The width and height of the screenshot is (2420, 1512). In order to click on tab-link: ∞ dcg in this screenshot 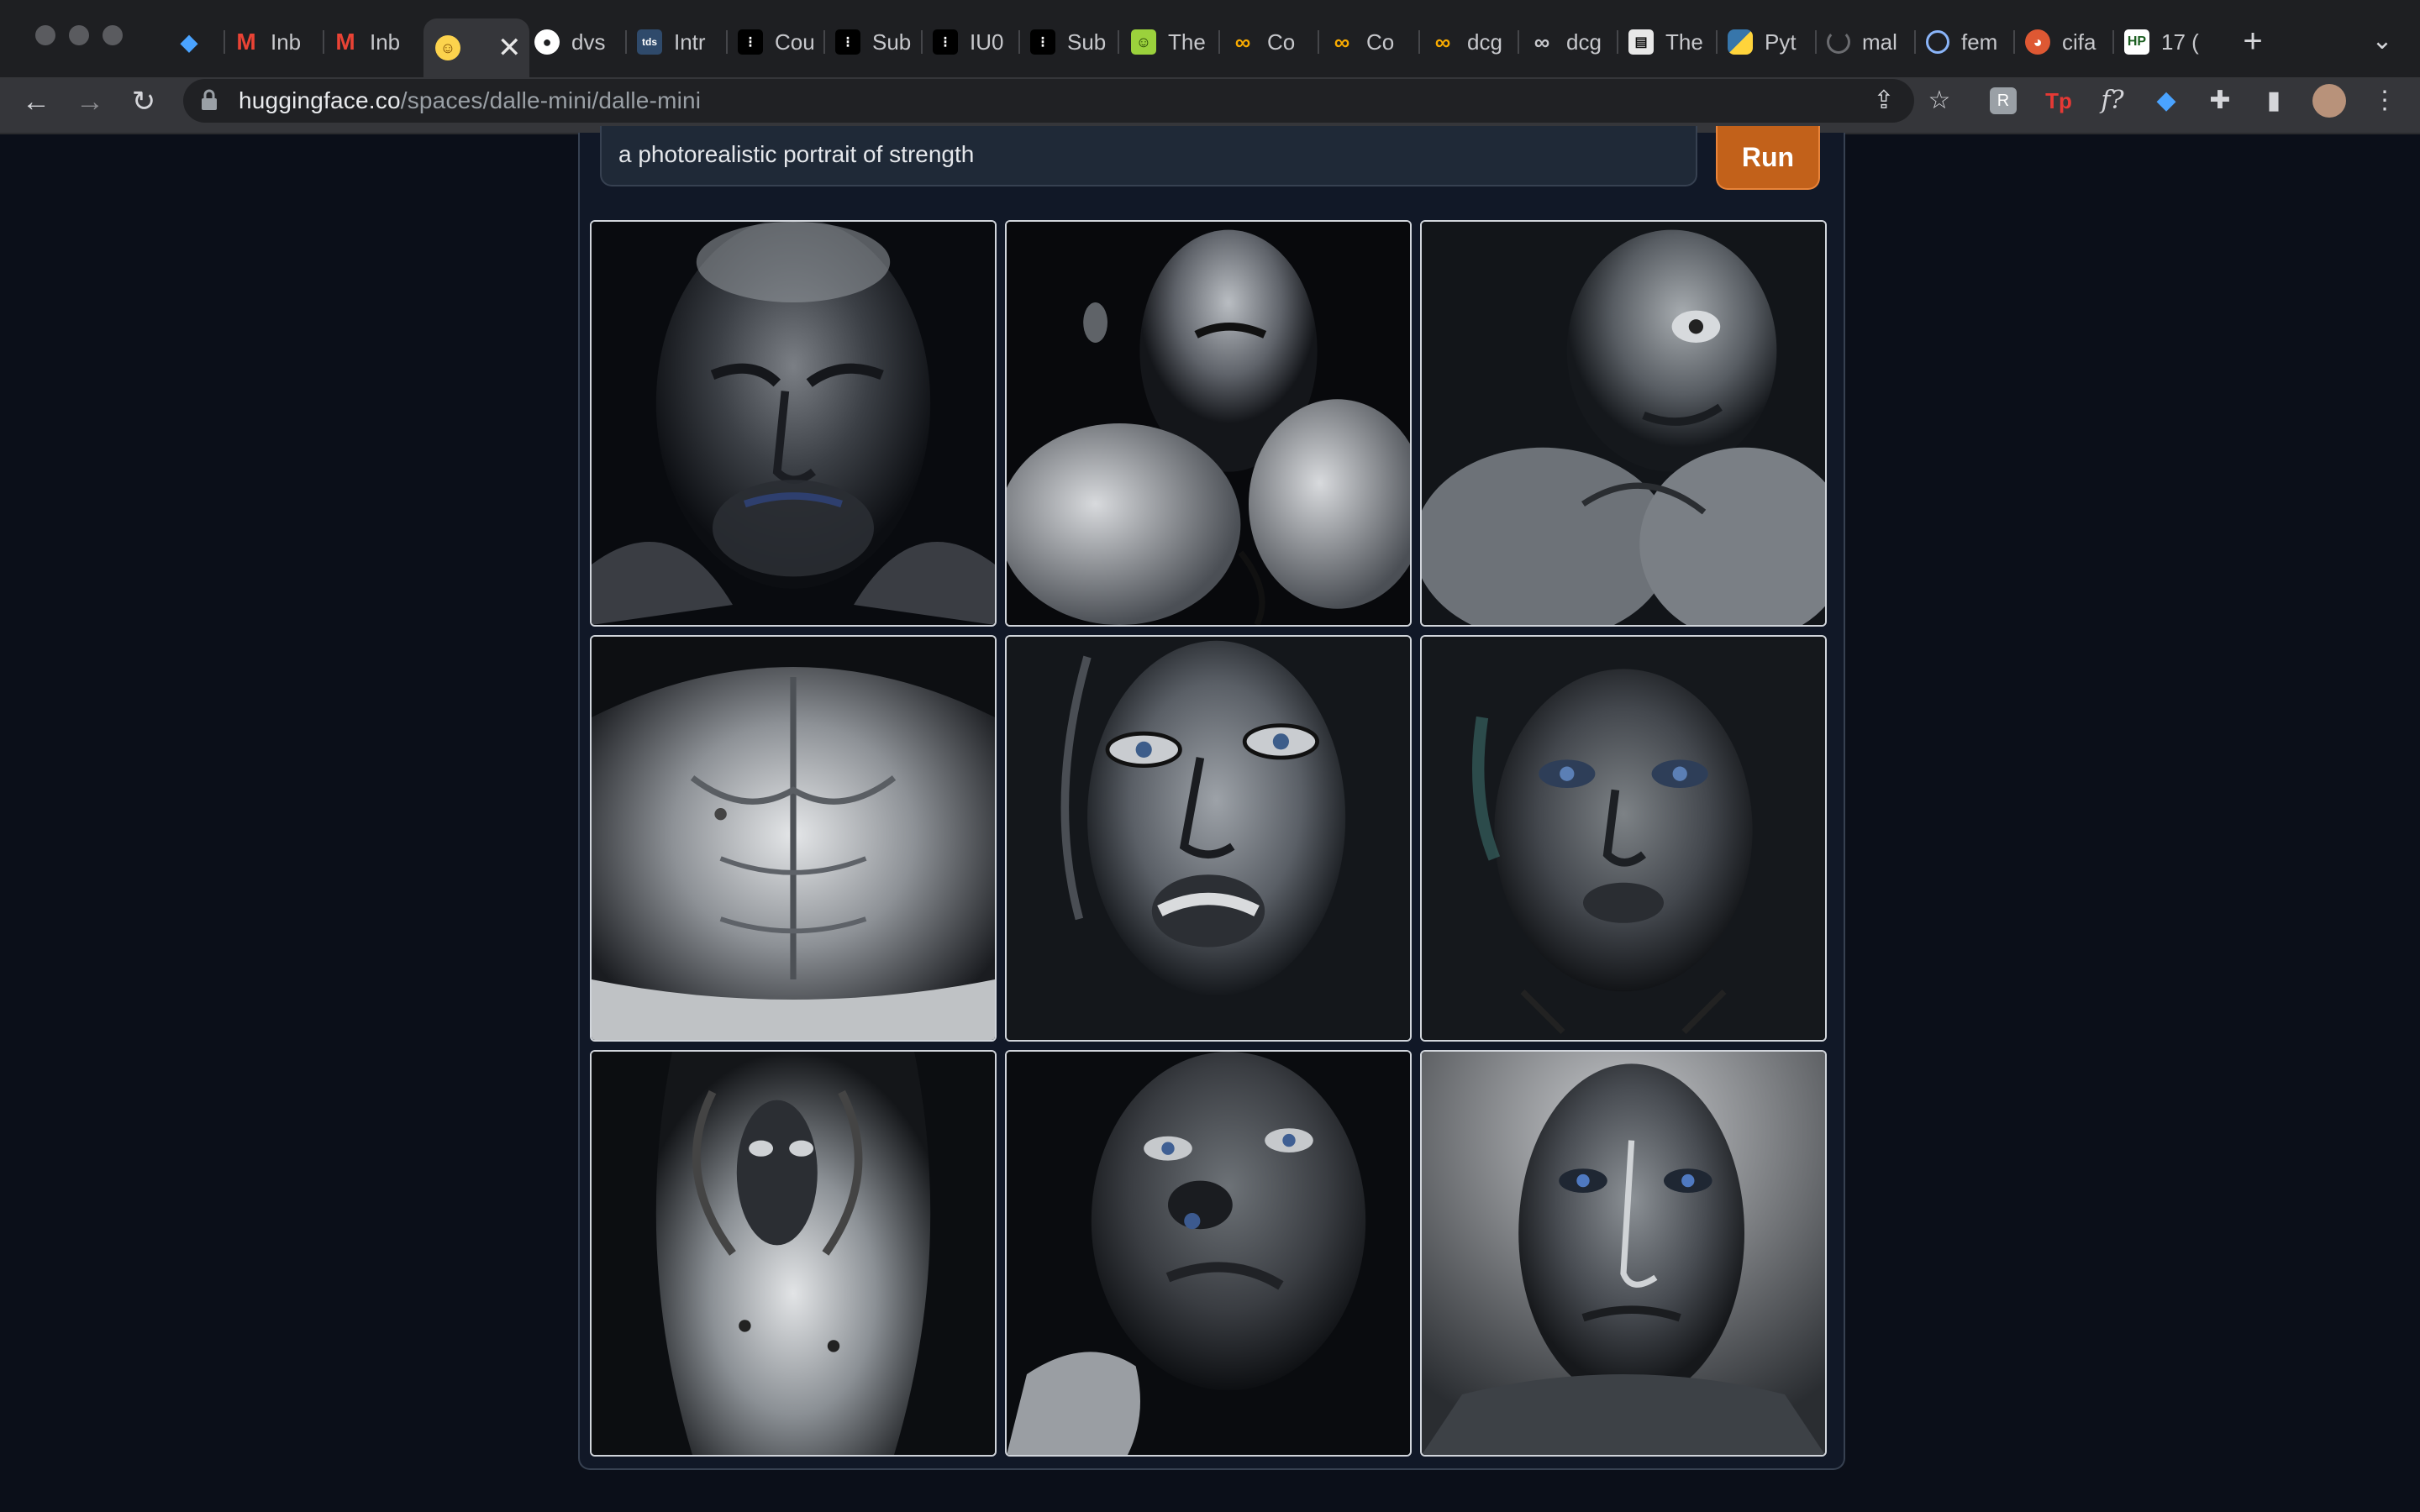, I will do `click(1568, 42)`.